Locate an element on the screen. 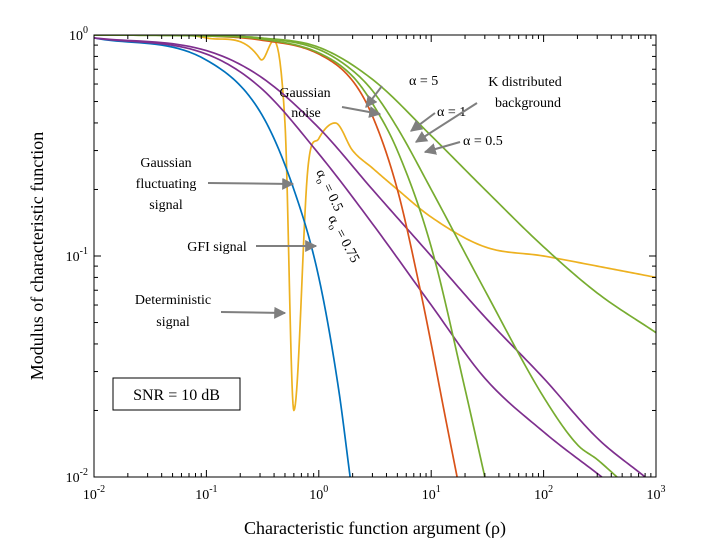  y-axis-label: Modulus of characteristic function is located at coordinates (37, 256).